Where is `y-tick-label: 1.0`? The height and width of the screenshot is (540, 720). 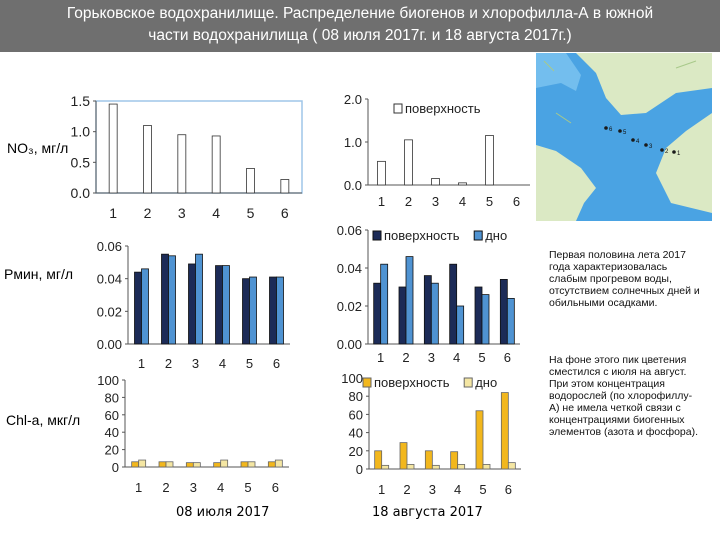 y-tick-label: 1.0 is located at coordinates (81, 132).